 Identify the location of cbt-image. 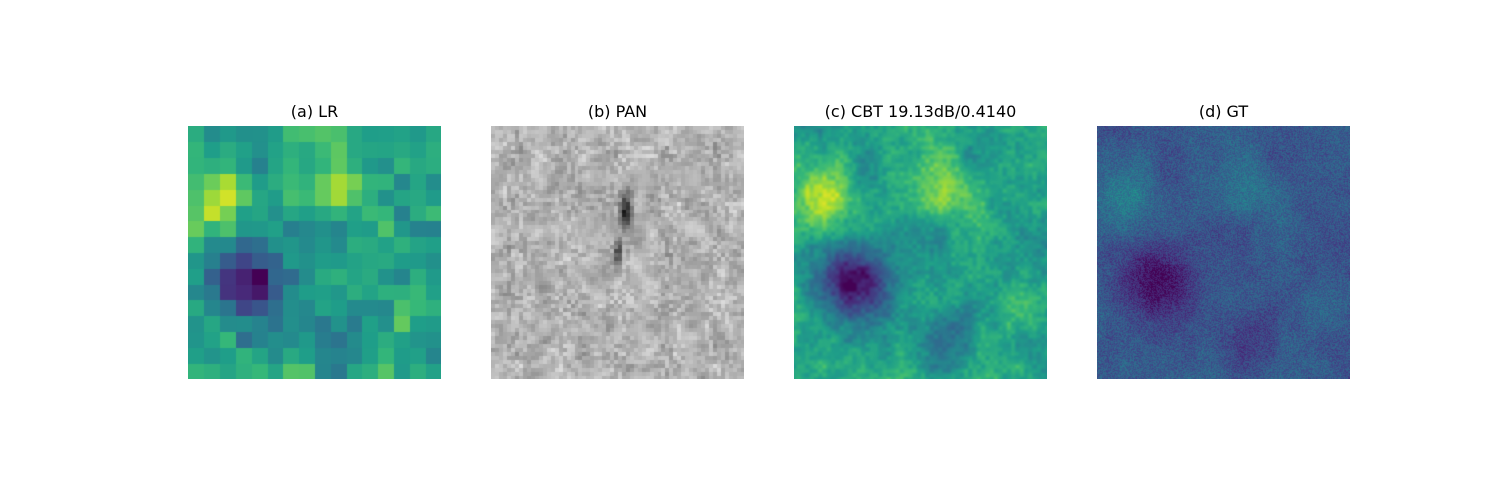
(920, 252).